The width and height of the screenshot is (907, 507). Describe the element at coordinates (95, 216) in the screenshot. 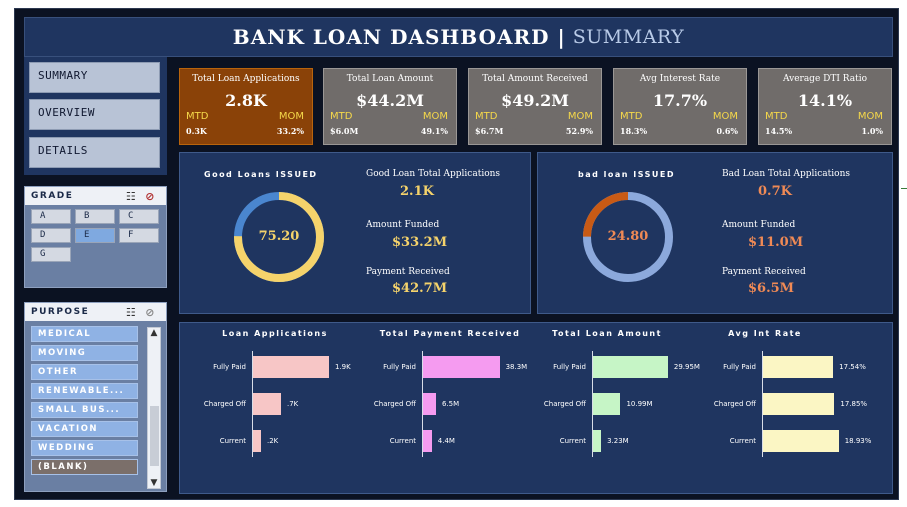

I see `grade-item-b: B` at that location.